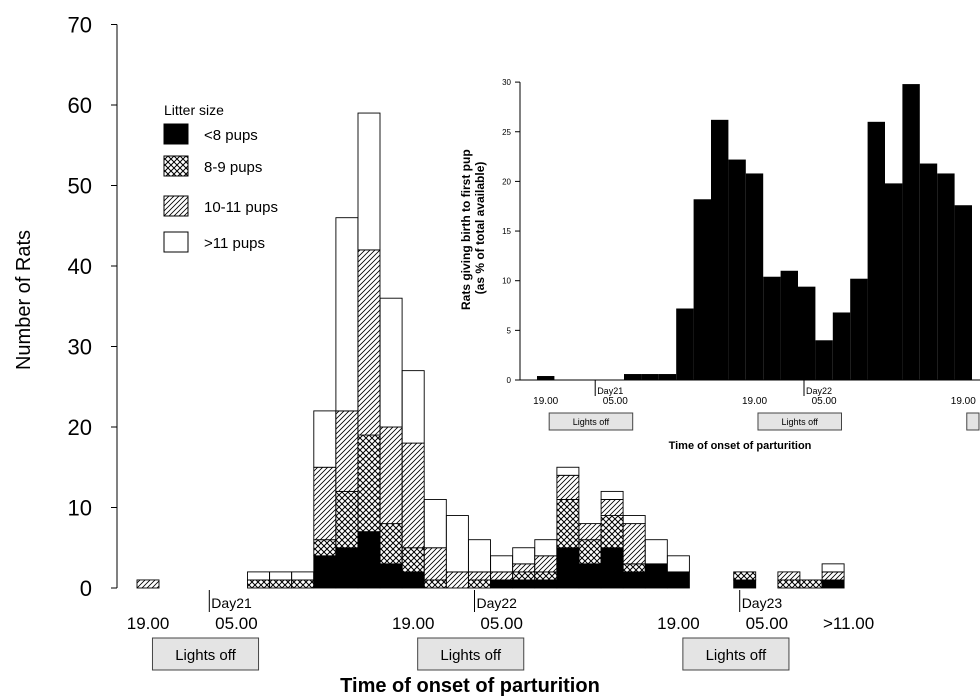 The image size is (980, 700). I want to click on inset-y-tick-label: 20, so click(506, 181).